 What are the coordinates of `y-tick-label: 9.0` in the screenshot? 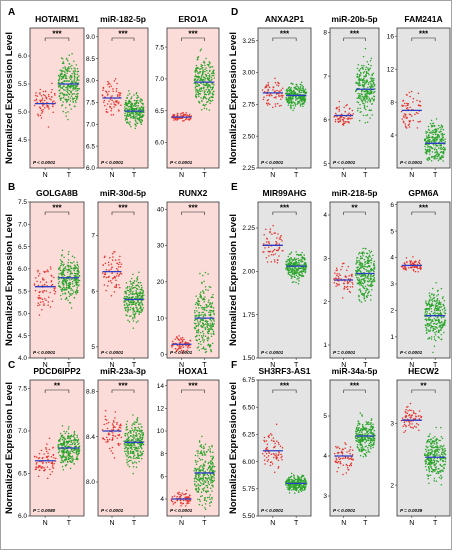 It's located at (90, 37).